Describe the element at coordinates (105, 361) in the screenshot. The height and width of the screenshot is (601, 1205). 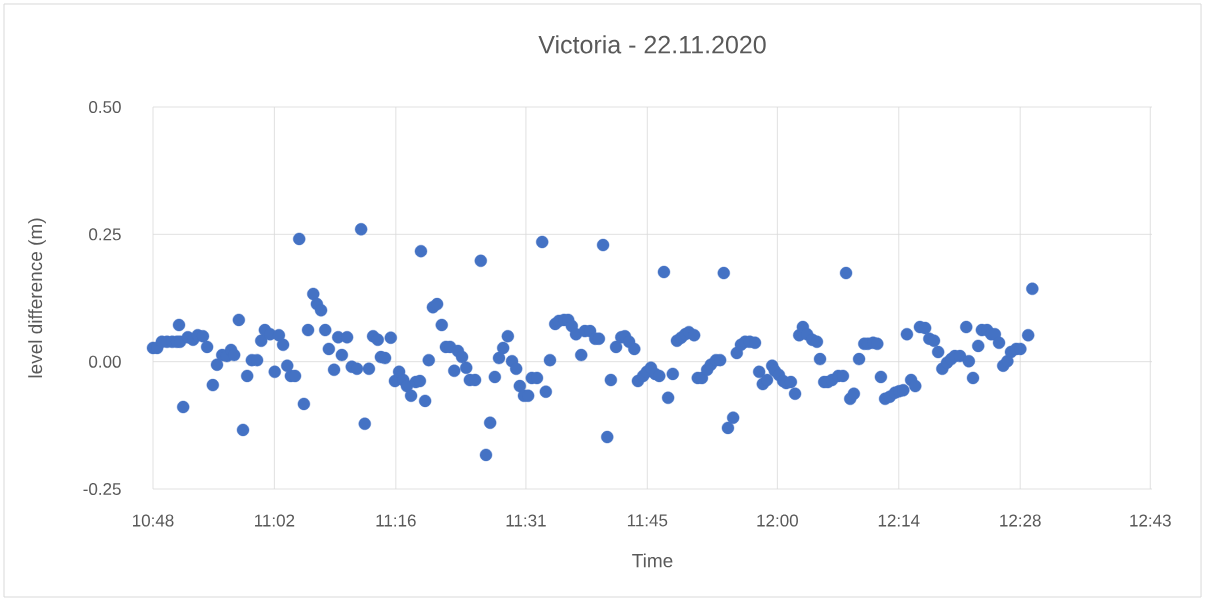
I see `y-tick-label: 0.00` at that location.